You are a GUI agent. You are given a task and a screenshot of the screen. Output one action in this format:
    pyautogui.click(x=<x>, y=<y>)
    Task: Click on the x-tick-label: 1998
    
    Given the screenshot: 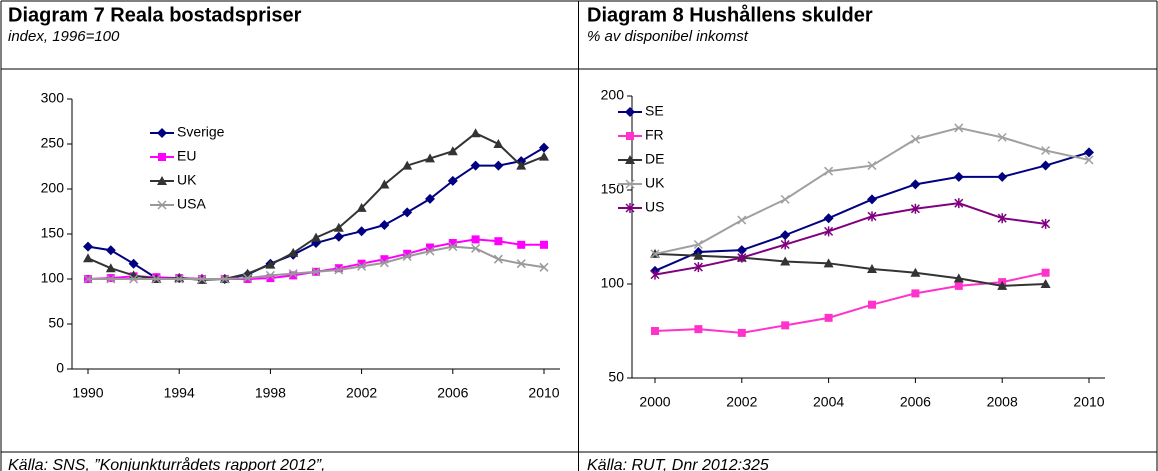 What is the action you would take?
    pyautogui.click(x=270, y=393)
    